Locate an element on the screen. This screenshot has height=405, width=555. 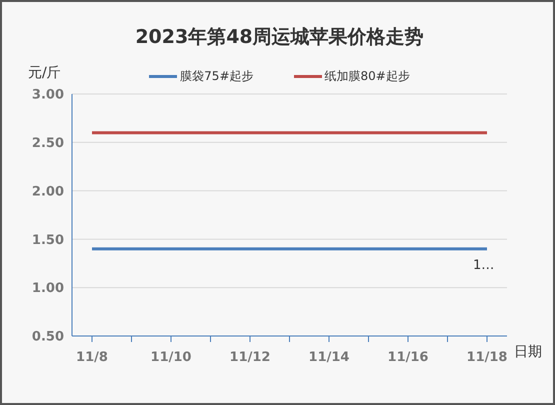
x-axis-title: 日期 is located at coordinates (528, 352).